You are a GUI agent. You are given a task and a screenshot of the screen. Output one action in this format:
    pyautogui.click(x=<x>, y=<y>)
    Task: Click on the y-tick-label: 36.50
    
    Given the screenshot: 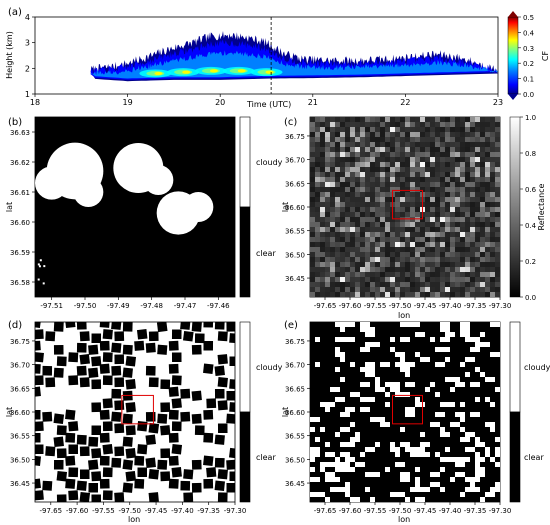 What is the action you would take?
    pyautogui.click(x=295, y=255)
    